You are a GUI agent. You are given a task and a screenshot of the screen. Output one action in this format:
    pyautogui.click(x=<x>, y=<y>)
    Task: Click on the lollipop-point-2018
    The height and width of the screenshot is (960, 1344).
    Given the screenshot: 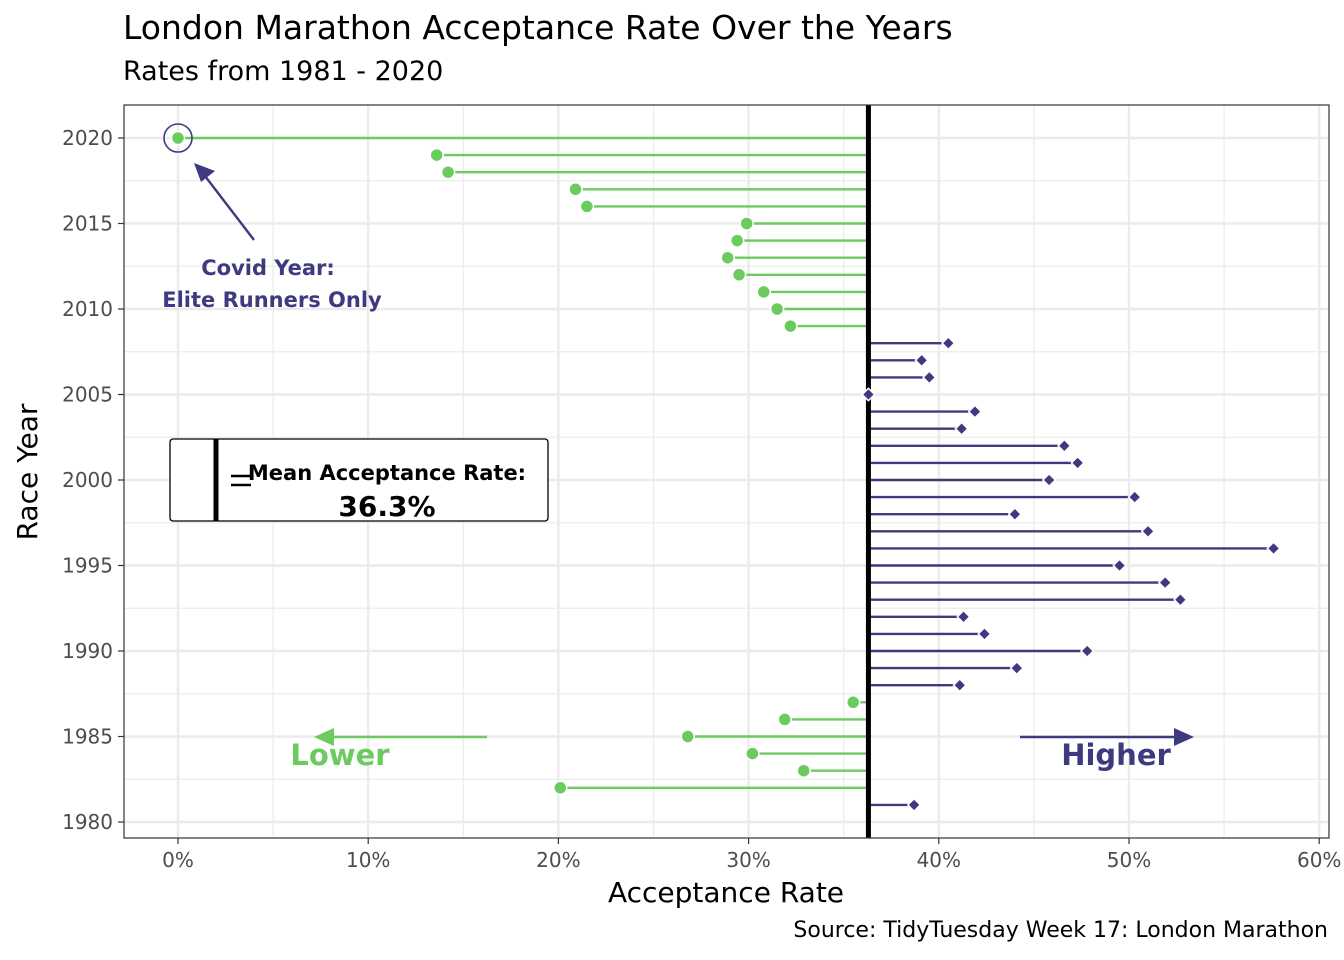 What is the action you would take?
    pyautogui.click(x=448, y=172)
    